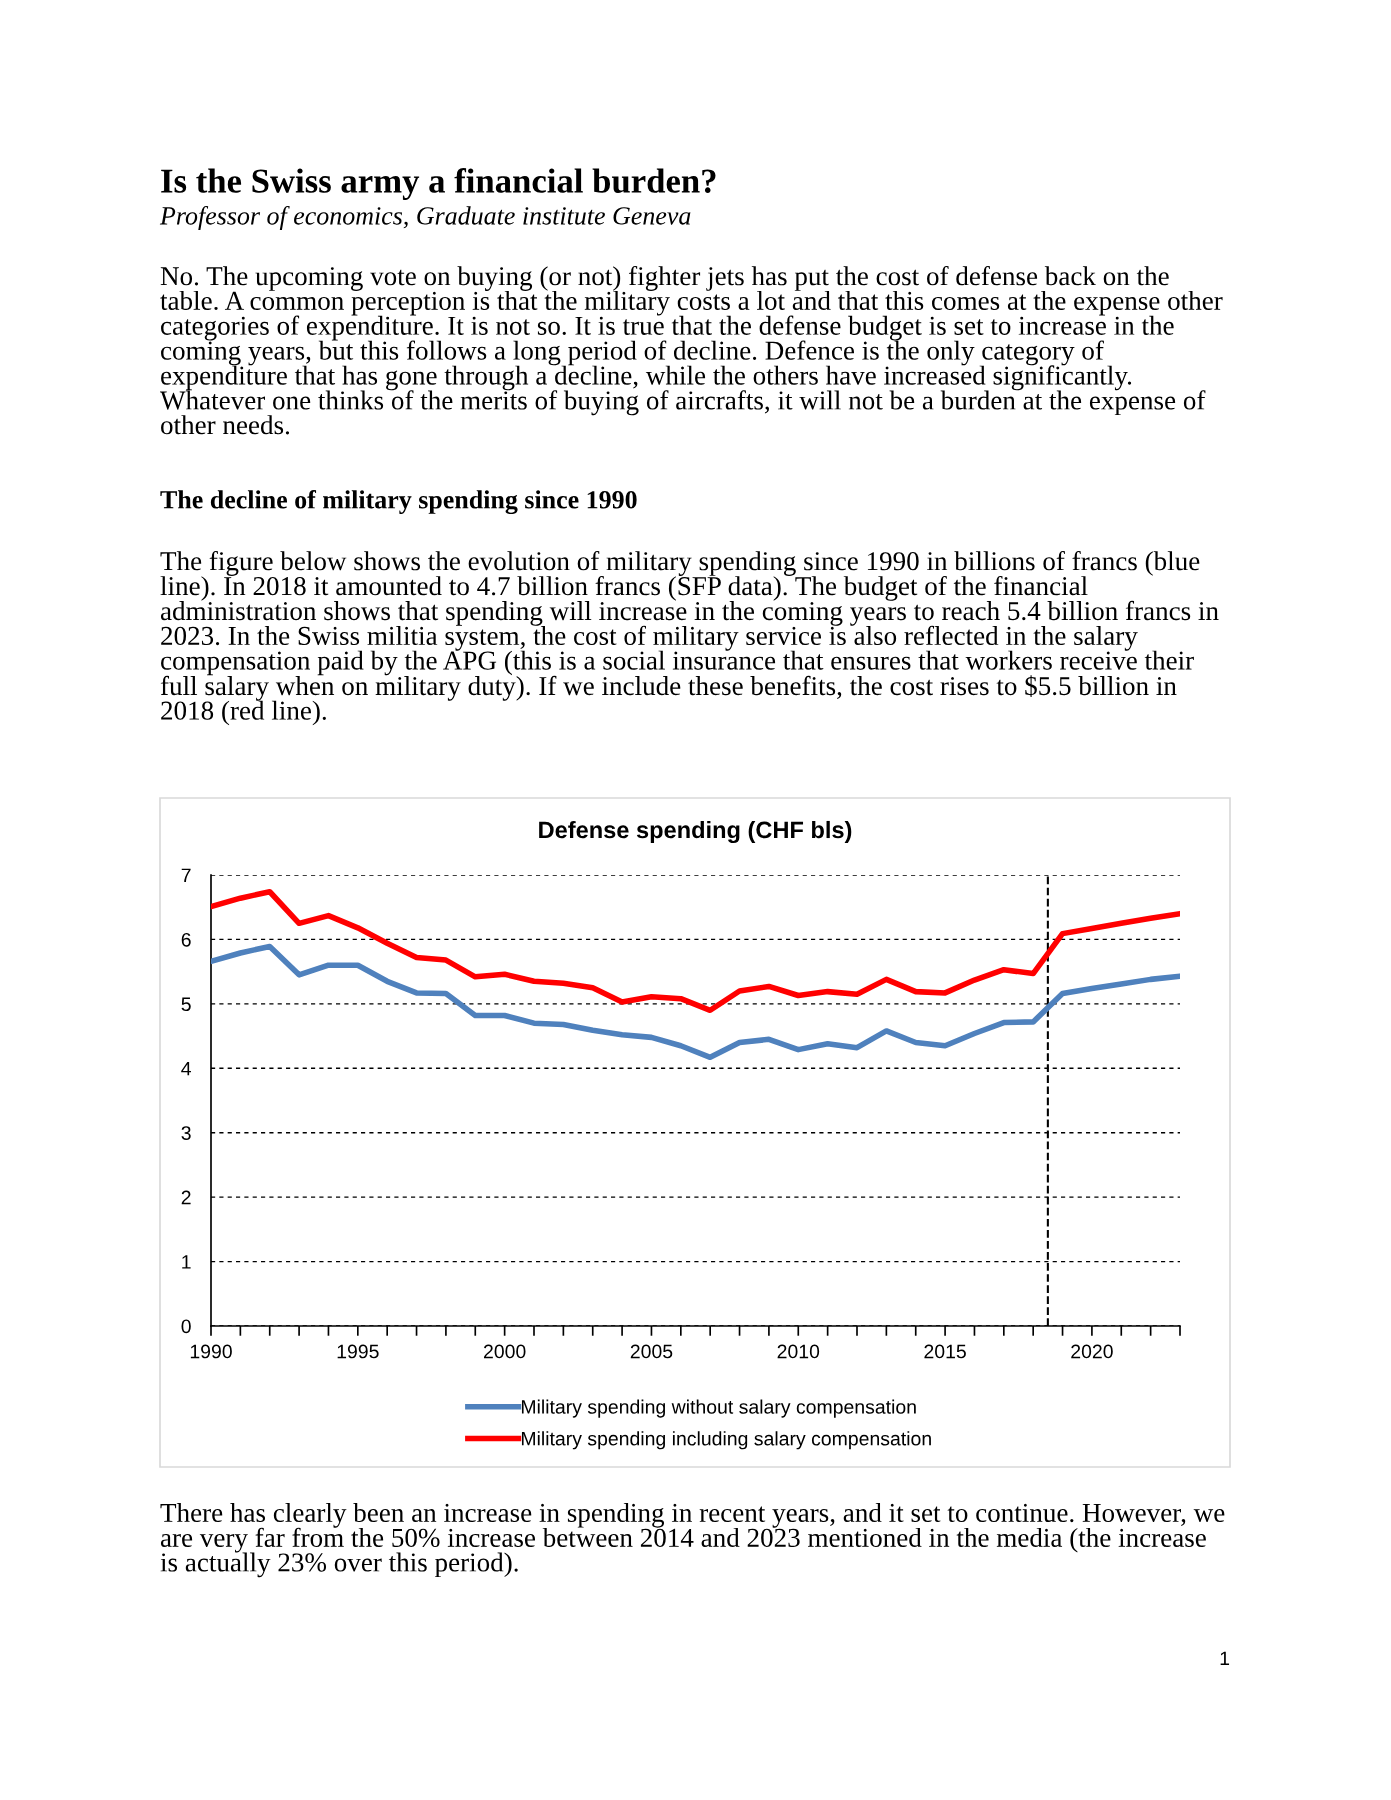  Describe the element at coordinates (186, 1197) in the screenshot. I see `y-tick-label: 2` at that location.